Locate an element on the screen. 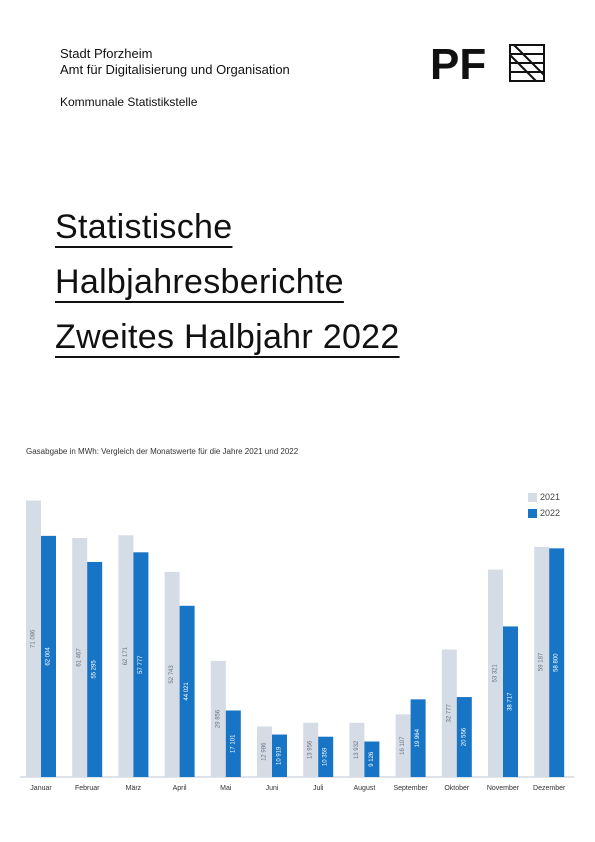  data-label-2022-dezember: 58 800 is located at coordinates (557, 662).